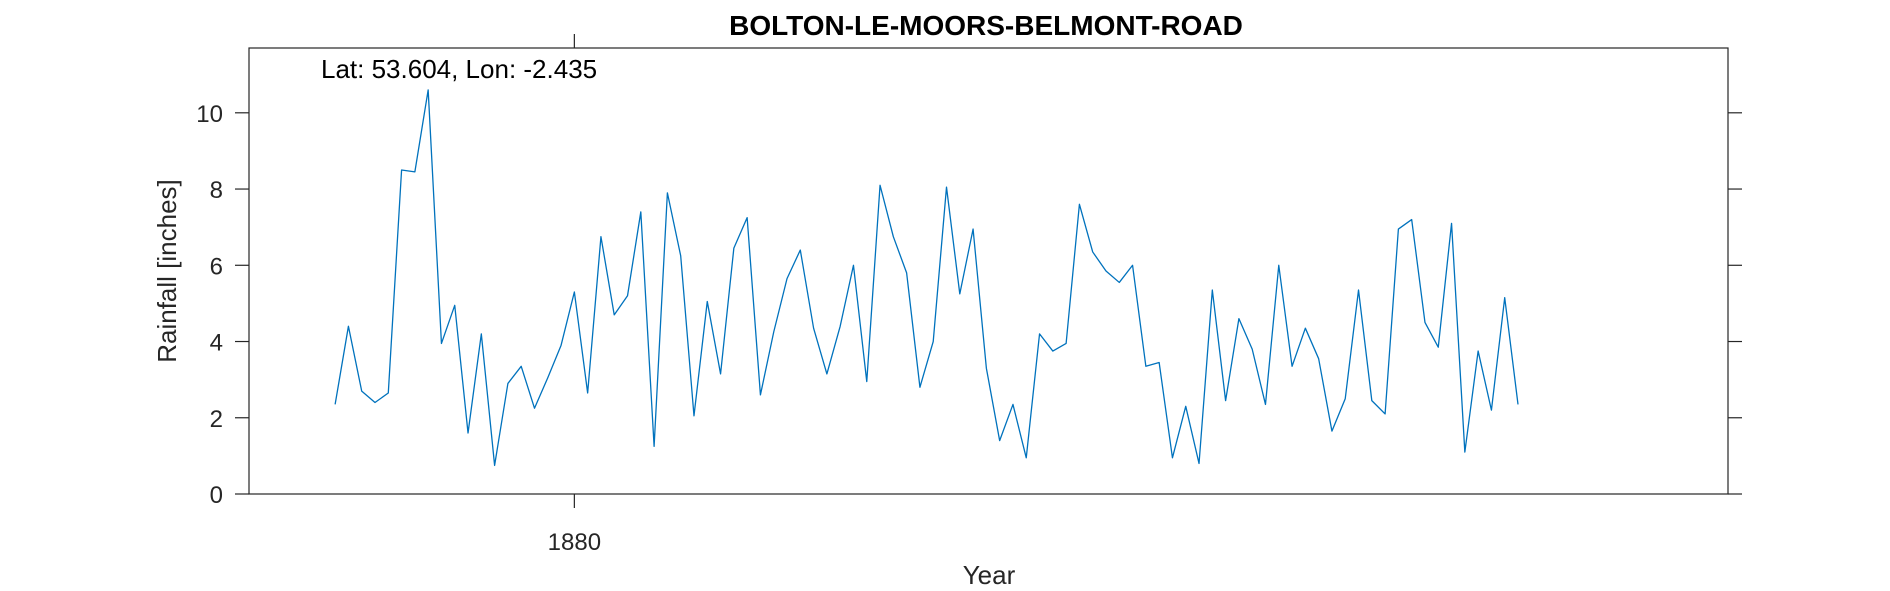 The height and width of the screenshot is (591, 1890). I want to click on x-axis-title: Year, so click(989, 575).